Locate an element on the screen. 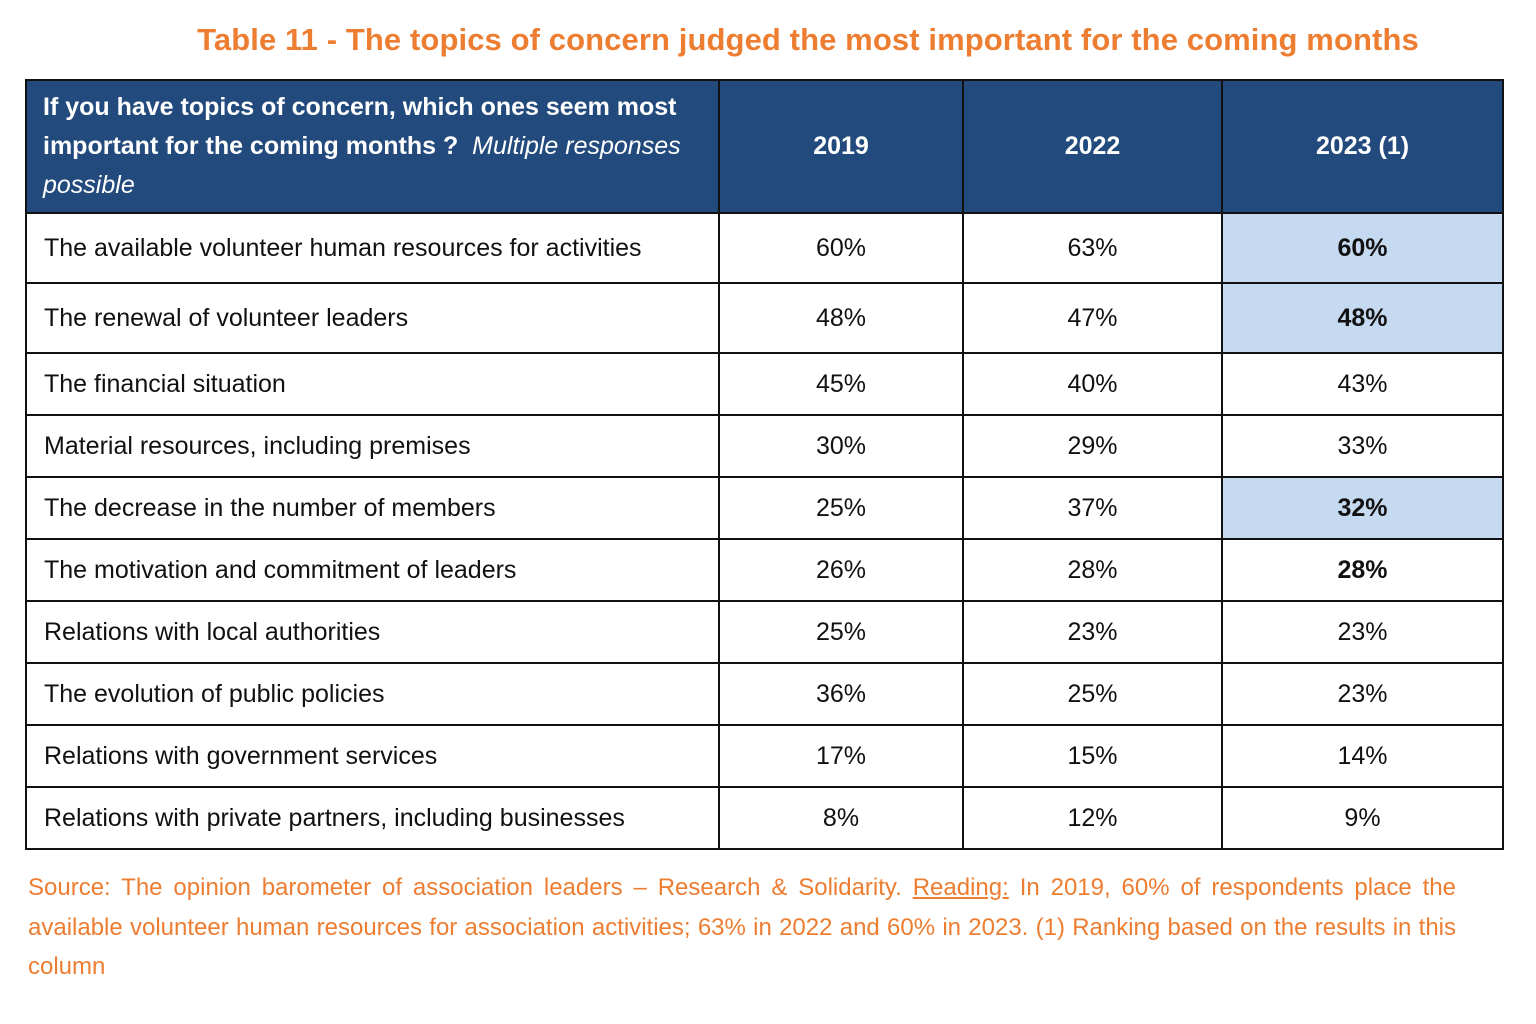  table-row: The financial situation 45% 40% 43% is located at coordinates (764, 384).